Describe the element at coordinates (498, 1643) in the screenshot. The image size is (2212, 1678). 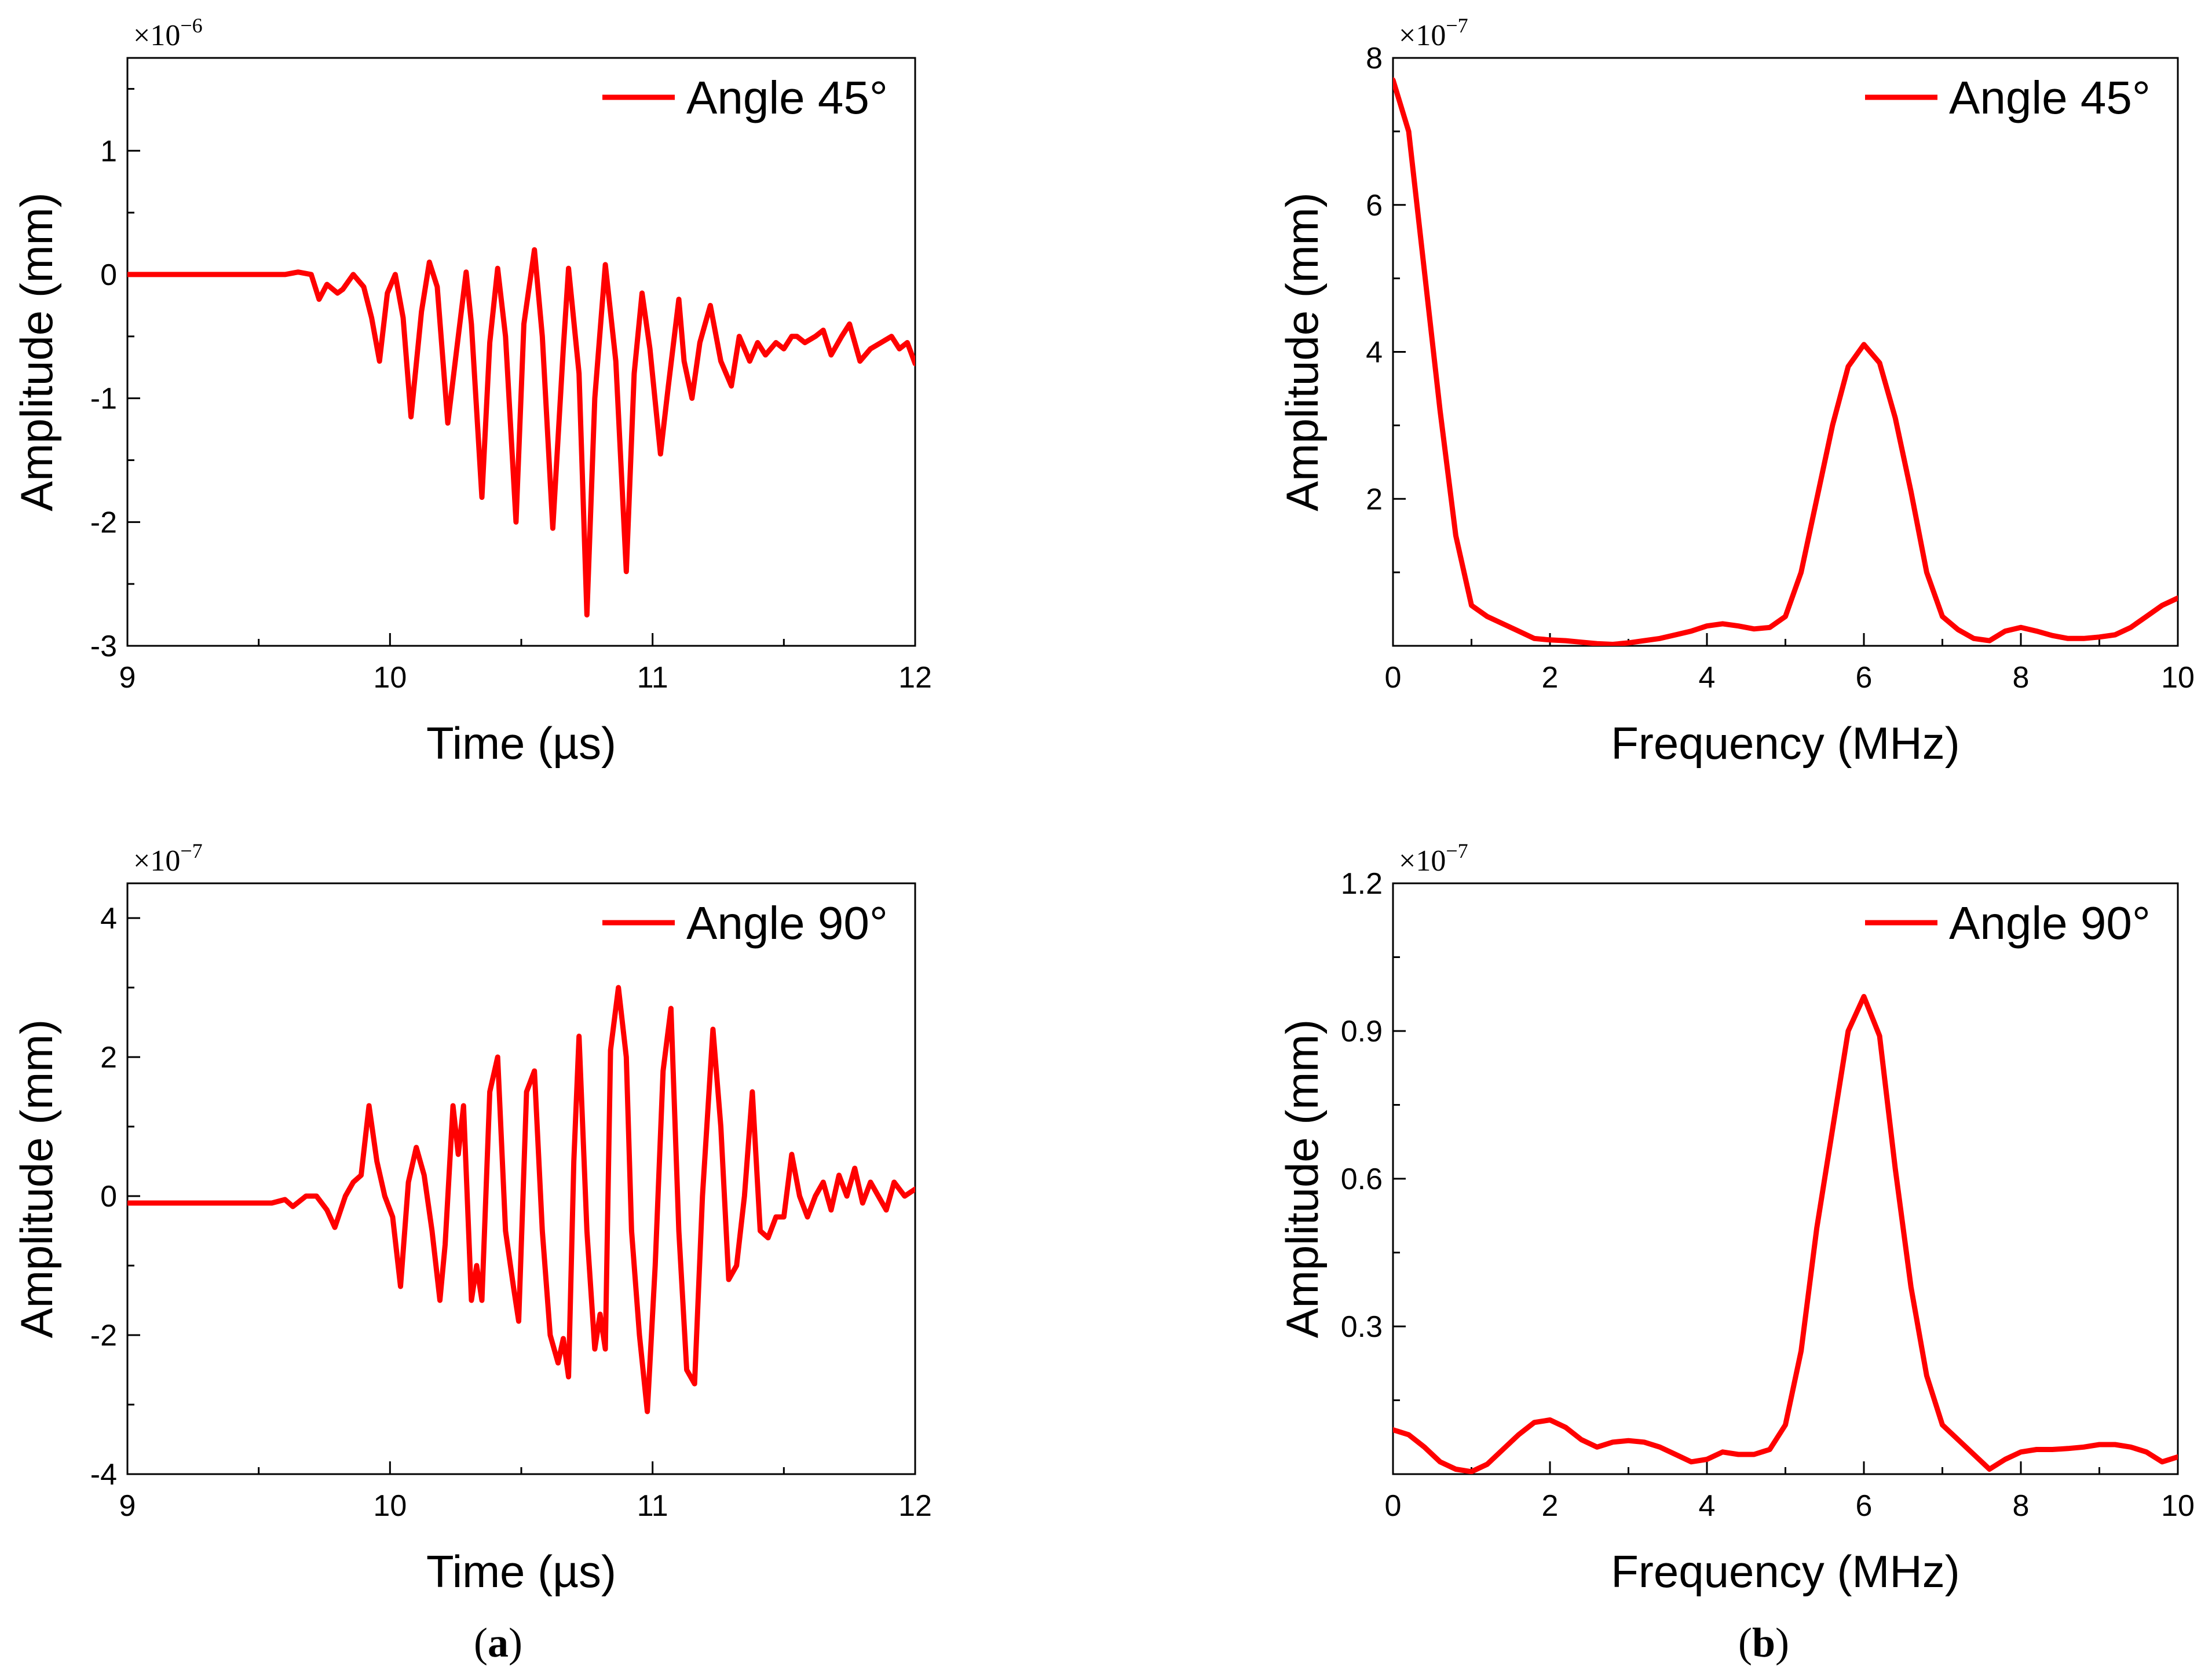
I see `panel-label-a: (a)` at that location.